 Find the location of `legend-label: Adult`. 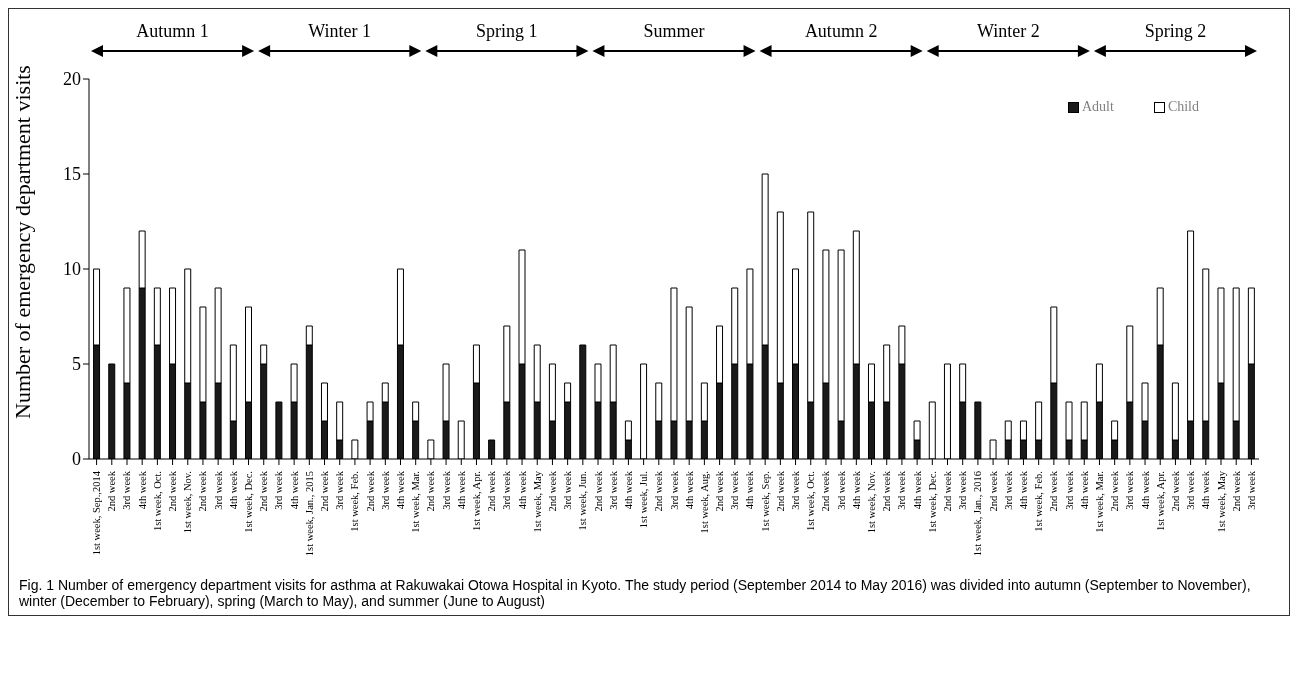

legend-label: Adult is located at coordinates (1097, 107).